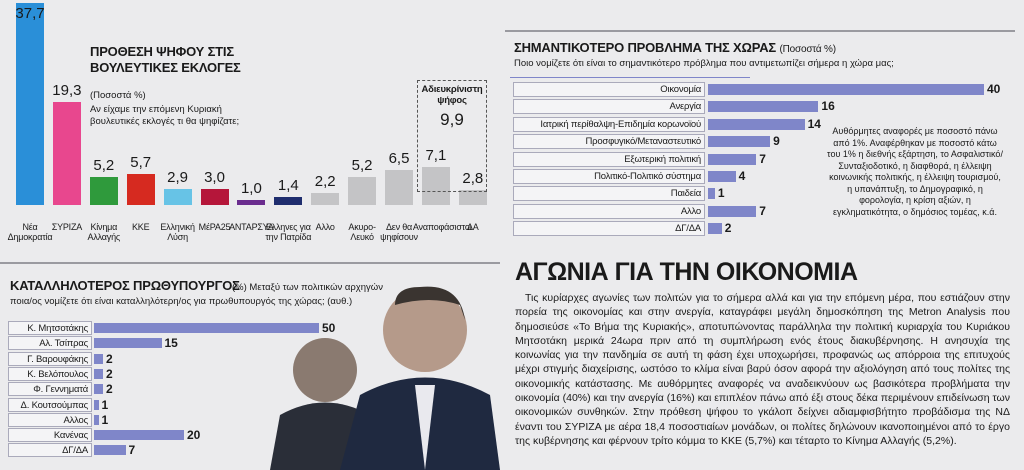  I want to click on x-tick-label: Νέα Δημοκρατία, so click(30, 232).